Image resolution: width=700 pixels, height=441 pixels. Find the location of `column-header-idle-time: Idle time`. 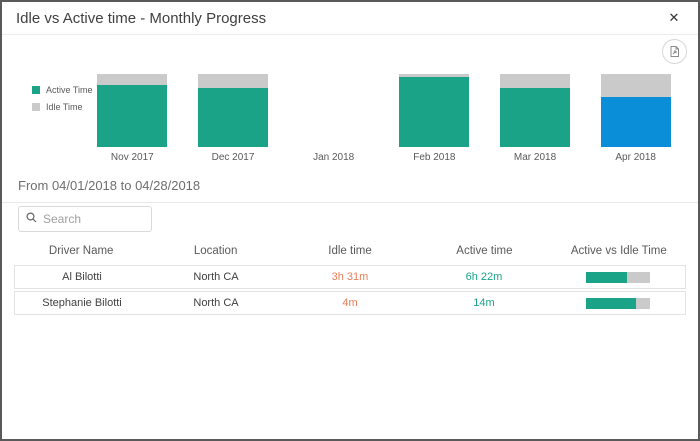

column-header-idle-time: Idle time is located at coordinates (350, 251).